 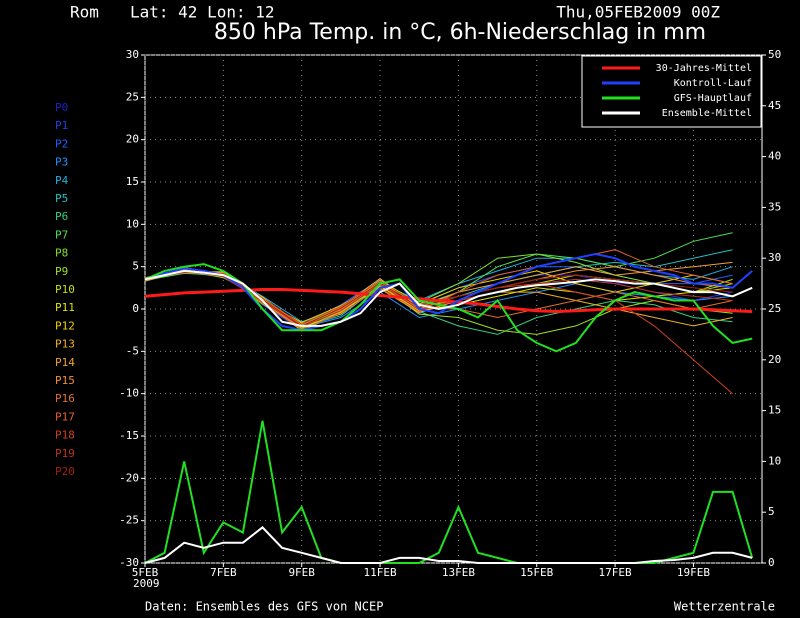 I want to click on legend-label: Kontroll-Lauf, so click(x=713, y=83).